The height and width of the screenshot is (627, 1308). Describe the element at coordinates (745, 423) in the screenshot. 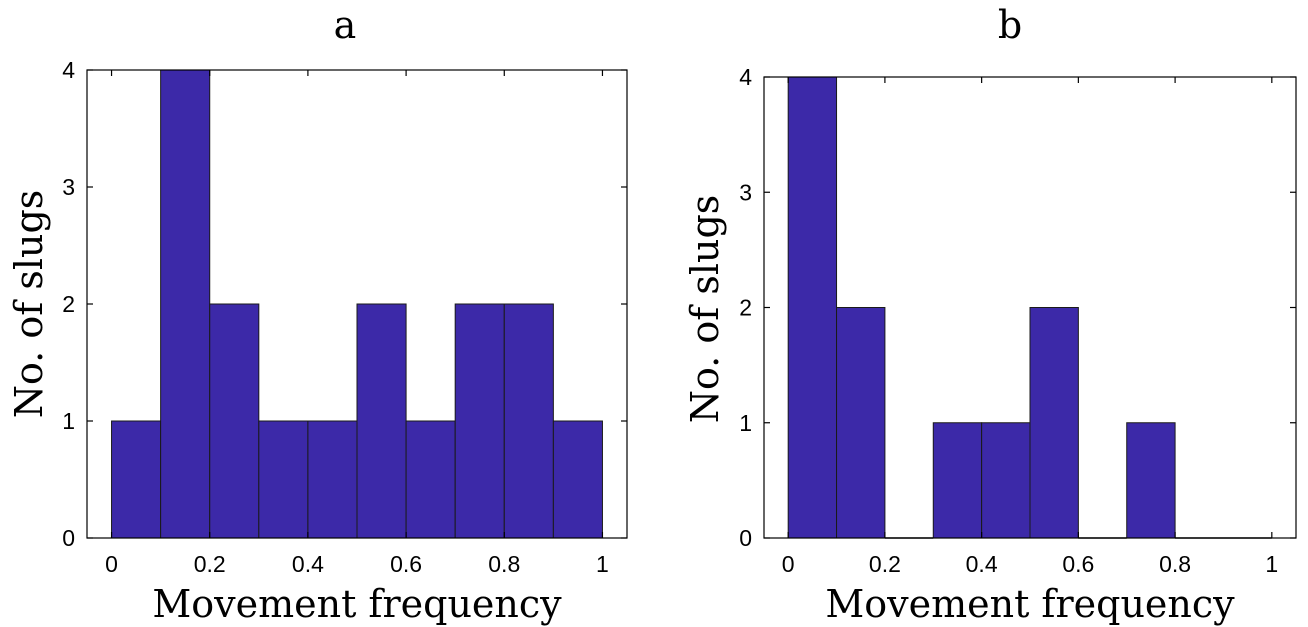

I see `y-tick-label-b-1: 1` at that location.